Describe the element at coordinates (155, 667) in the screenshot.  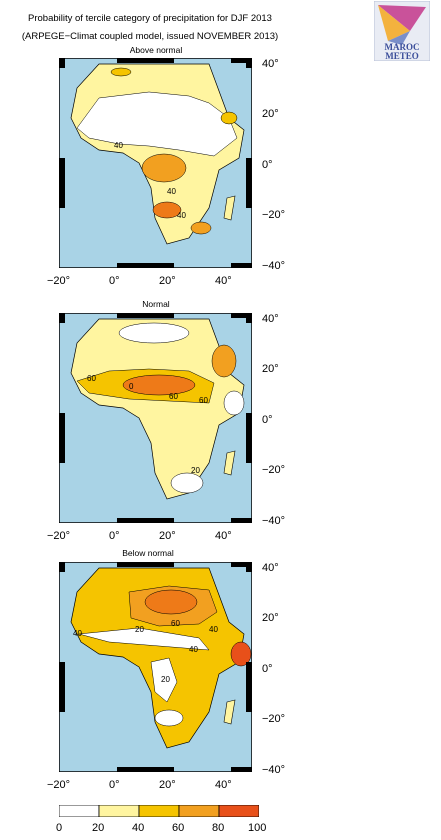
I see `map-below-normal: 20 60 40 20 40 40` at that location.